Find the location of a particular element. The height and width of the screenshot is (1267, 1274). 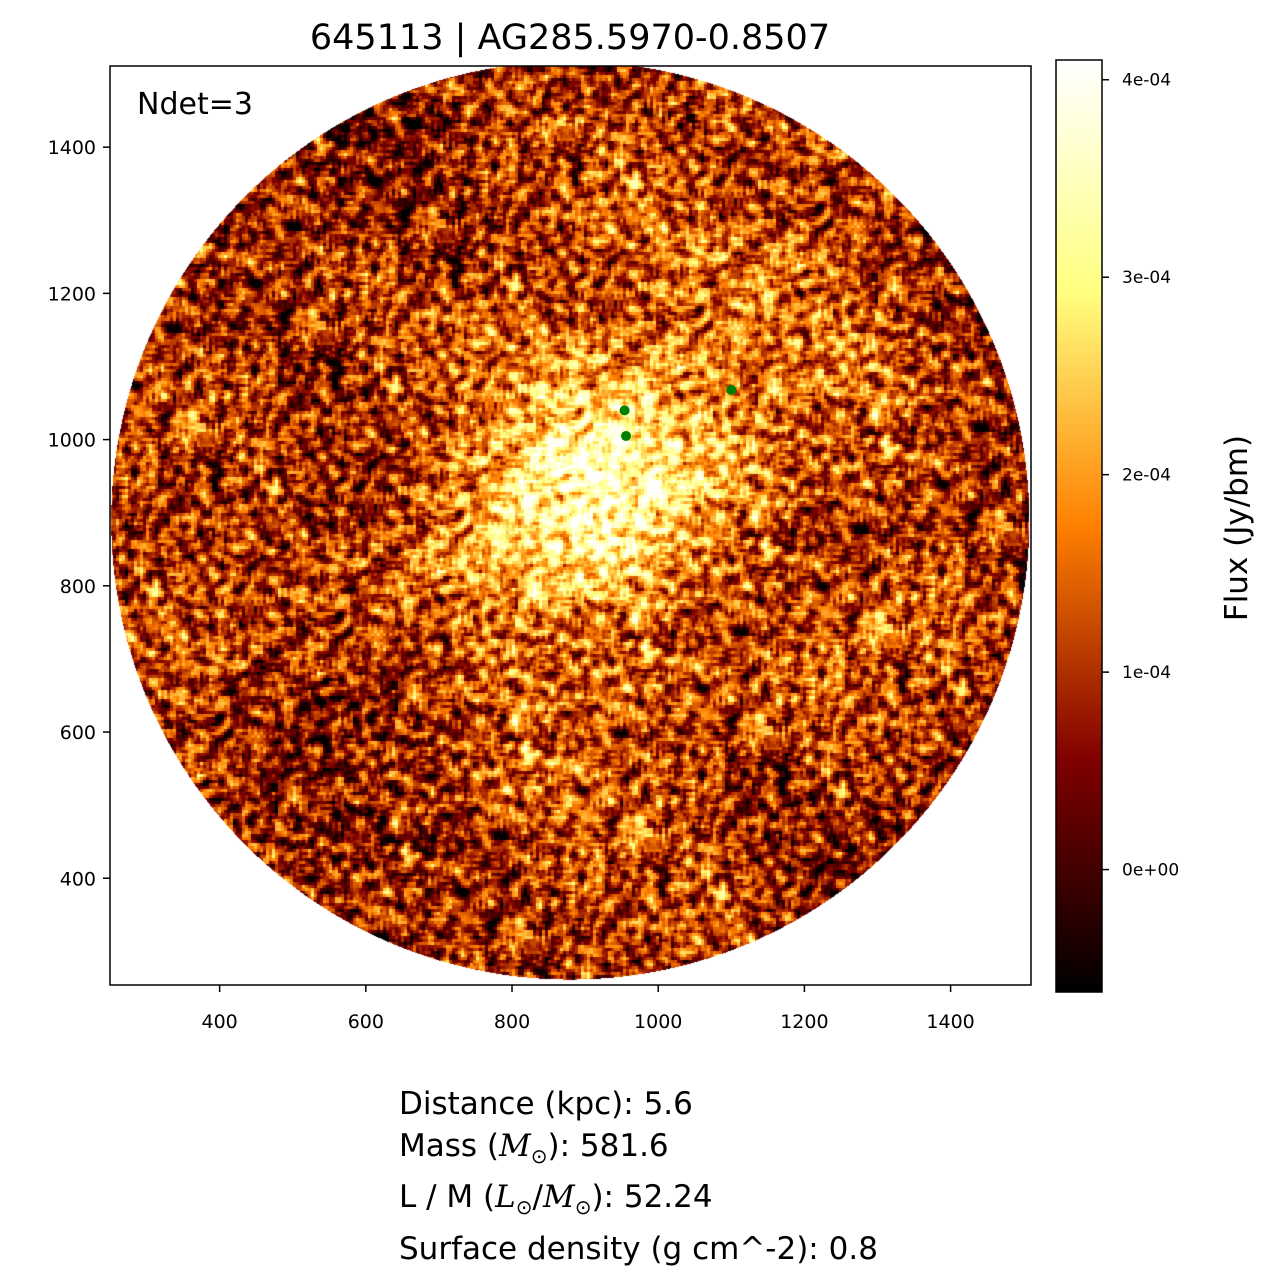

y-tick-label: 800 is located at coordinates (78, 587).